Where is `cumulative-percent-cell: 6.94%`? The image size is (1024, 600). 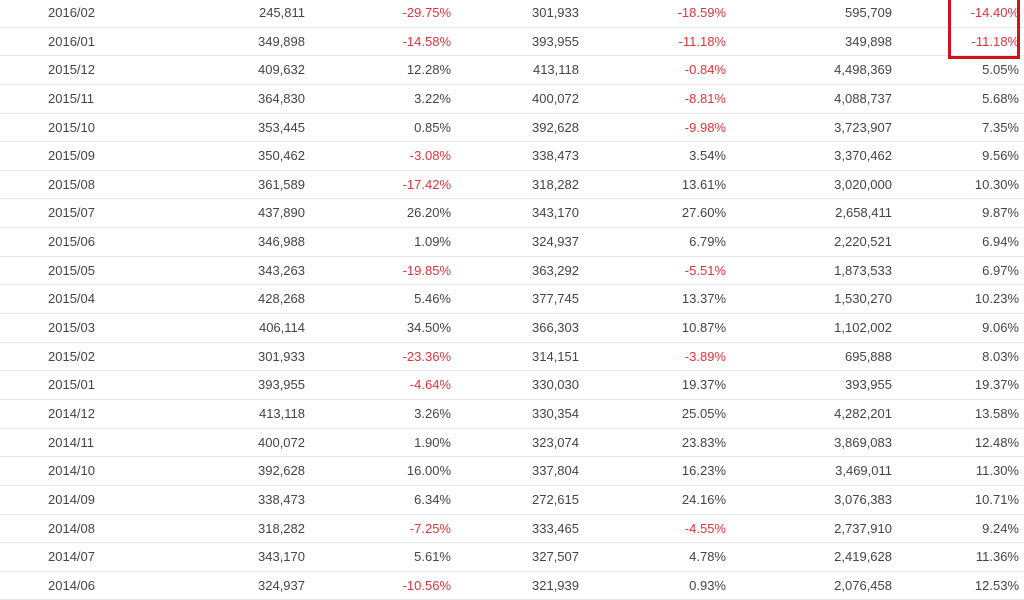
cumulative-percent-cell: 6.94% is located at coordinates (1000, 242).